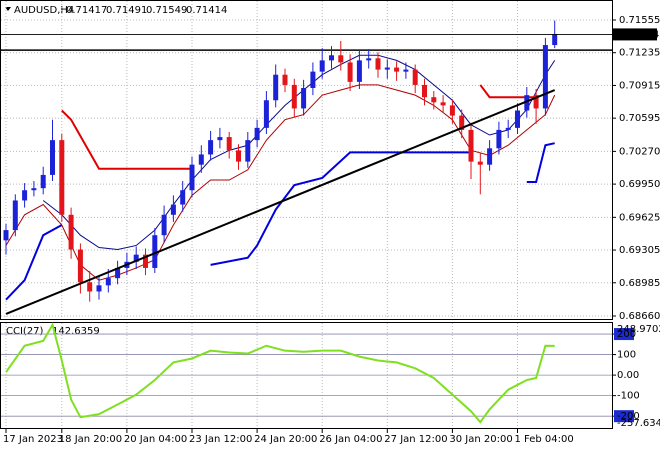 Image resolution: width=660 pixels, height=450 pixels. Describe the element at coordinates (44, 10) in the screenshot. I see `symbol: AUDUSD,H4` at that location.